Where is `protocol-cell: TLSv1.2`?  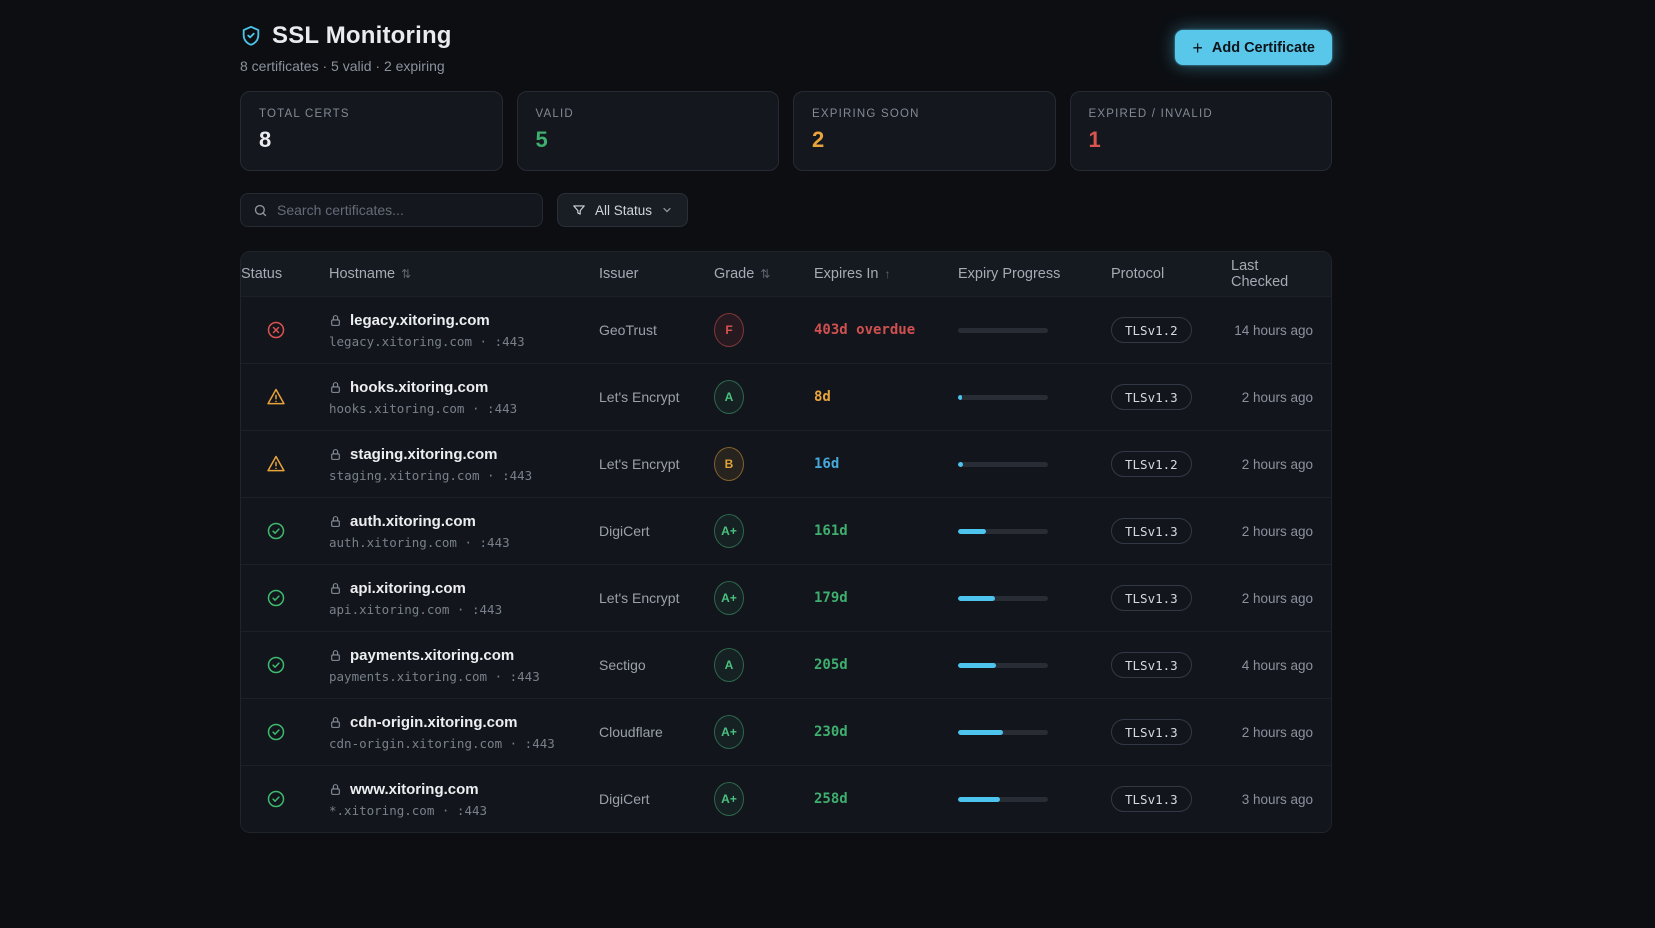 protocol-cell: TLSv1.2 is located at coordinates (1171, 330).